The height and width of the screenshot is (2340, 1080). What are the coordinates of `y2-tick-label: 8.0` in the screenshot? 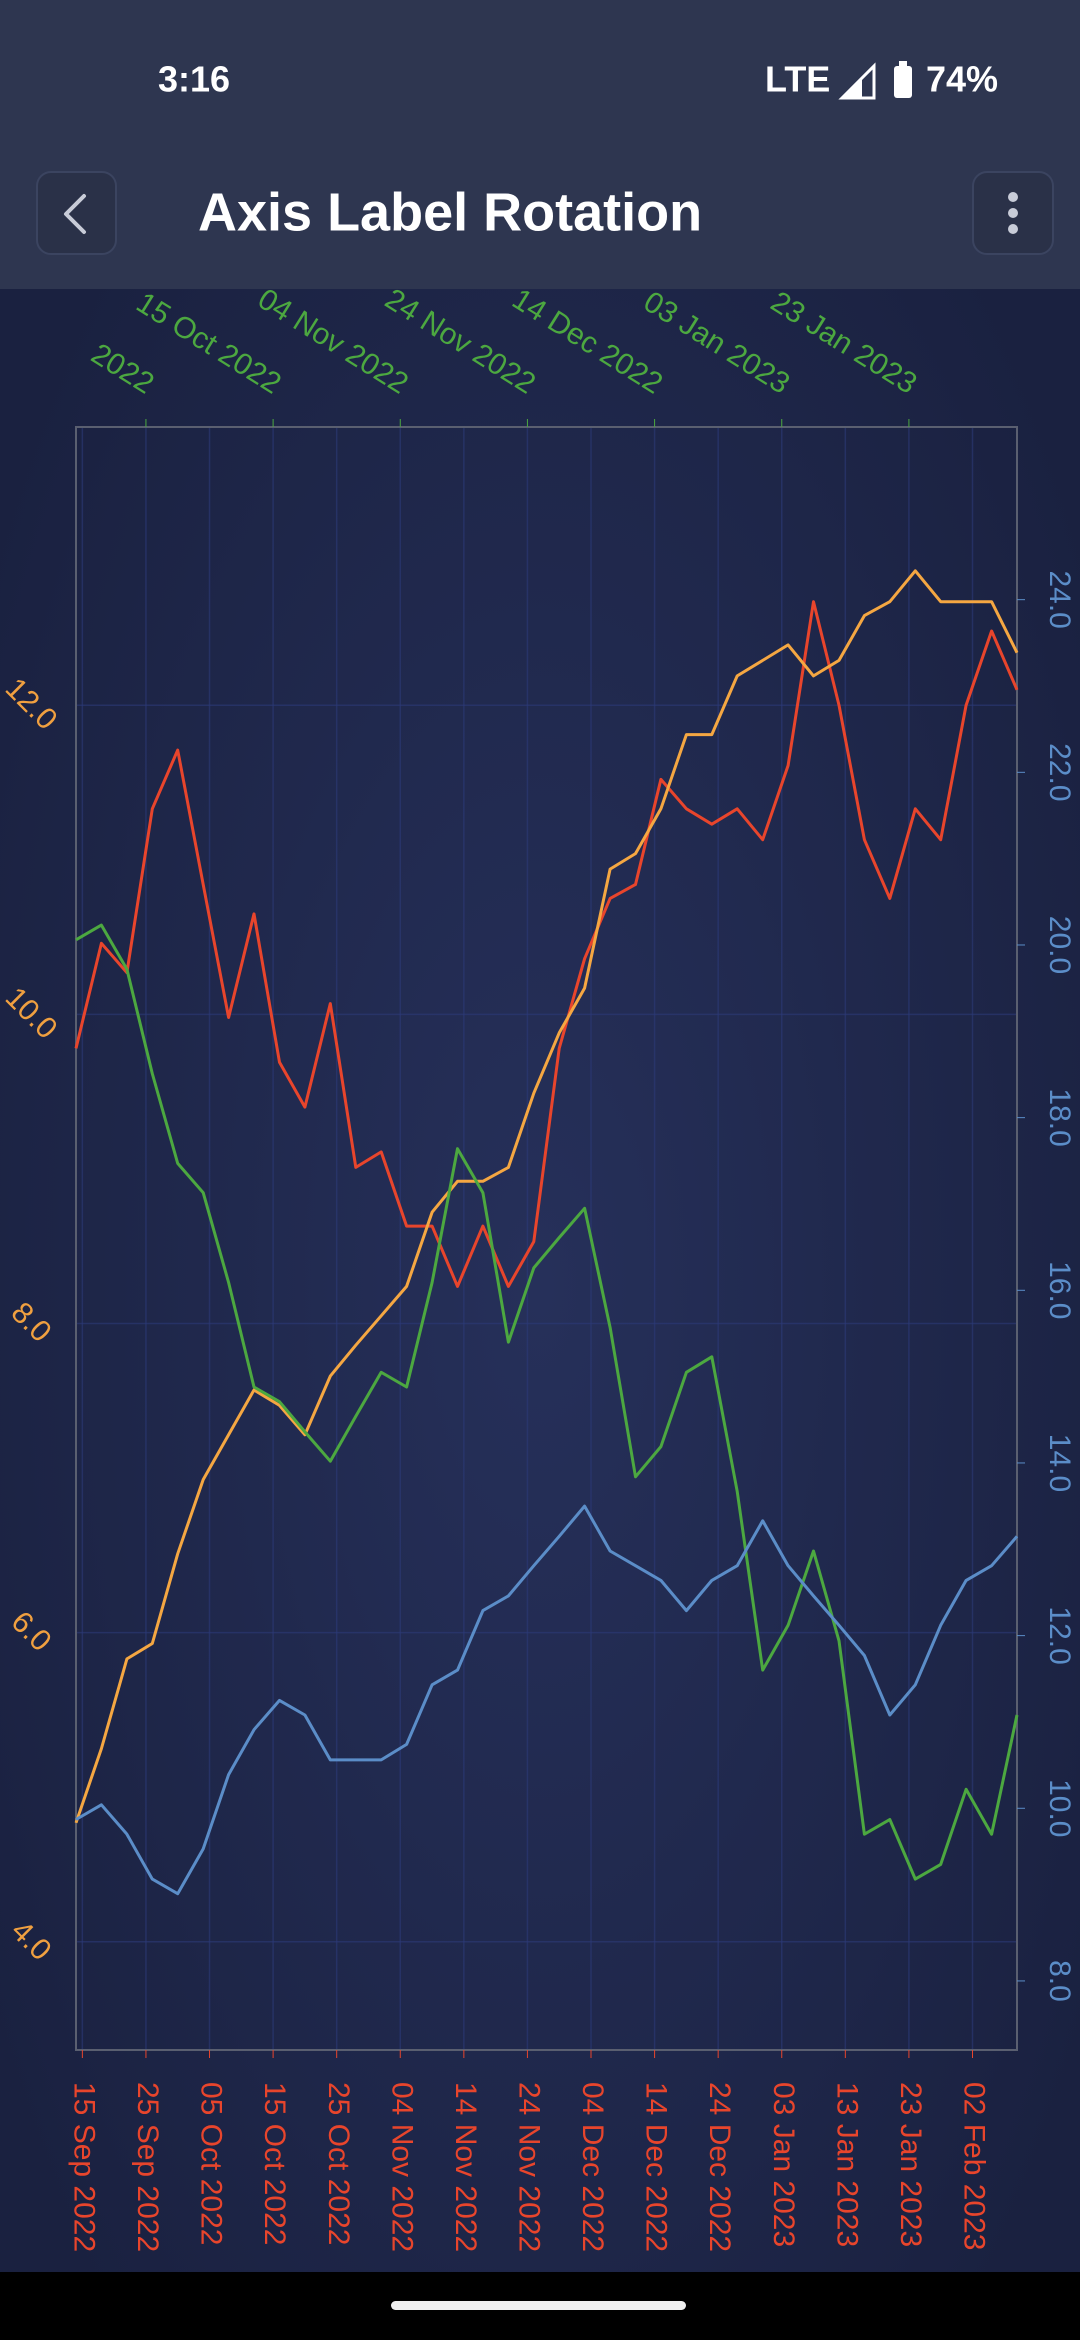 It's located at (1059, 1981).